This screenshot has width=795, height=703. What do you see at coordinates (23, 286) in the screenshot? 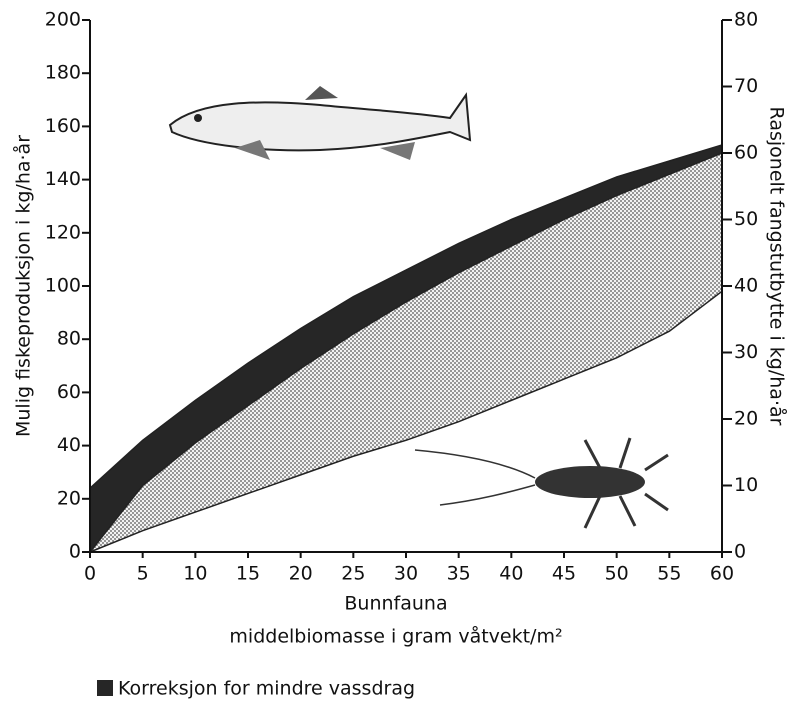
I see `y-axis-label: Mulig fiskeproduksjon i kg/ha·år` at bounding box center [23, 286].